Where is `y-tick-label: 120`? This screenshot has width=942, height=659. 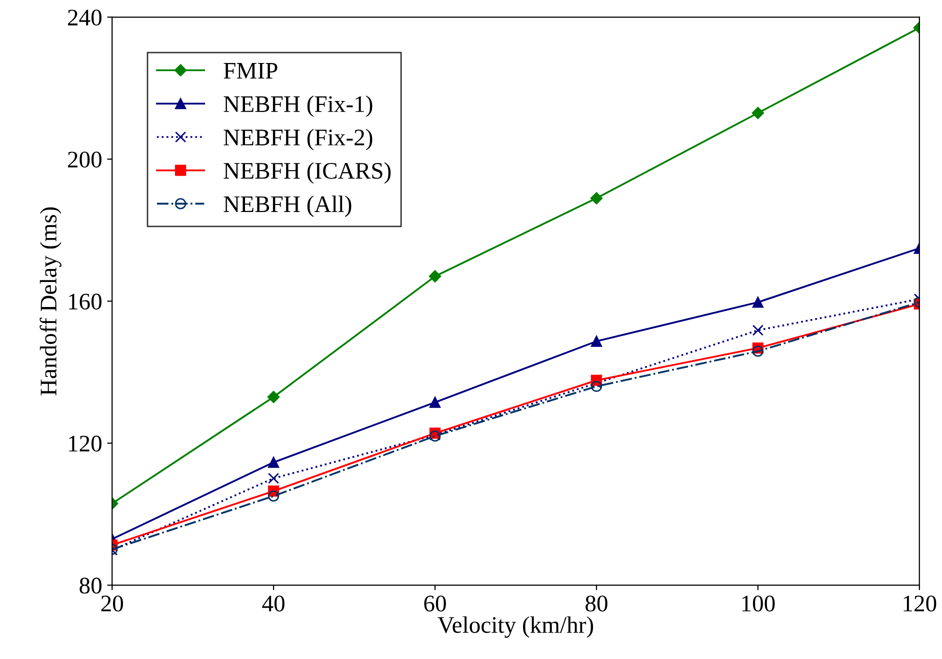 y-tick-label: 120 is located at coordinates (85, 444).